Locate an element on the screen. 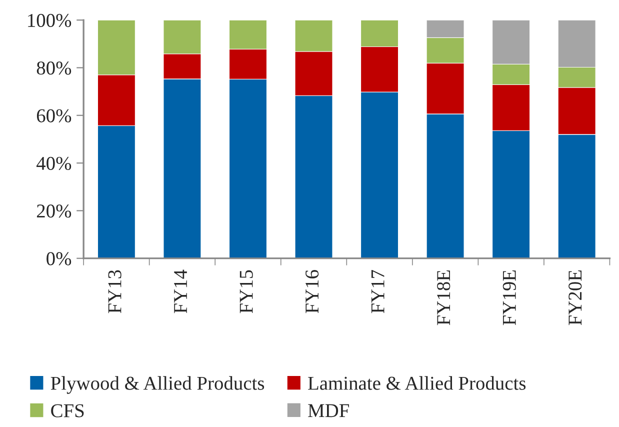 The image size is (619, 427). y-tick-label: 80% is located at coordinates (54, 68).